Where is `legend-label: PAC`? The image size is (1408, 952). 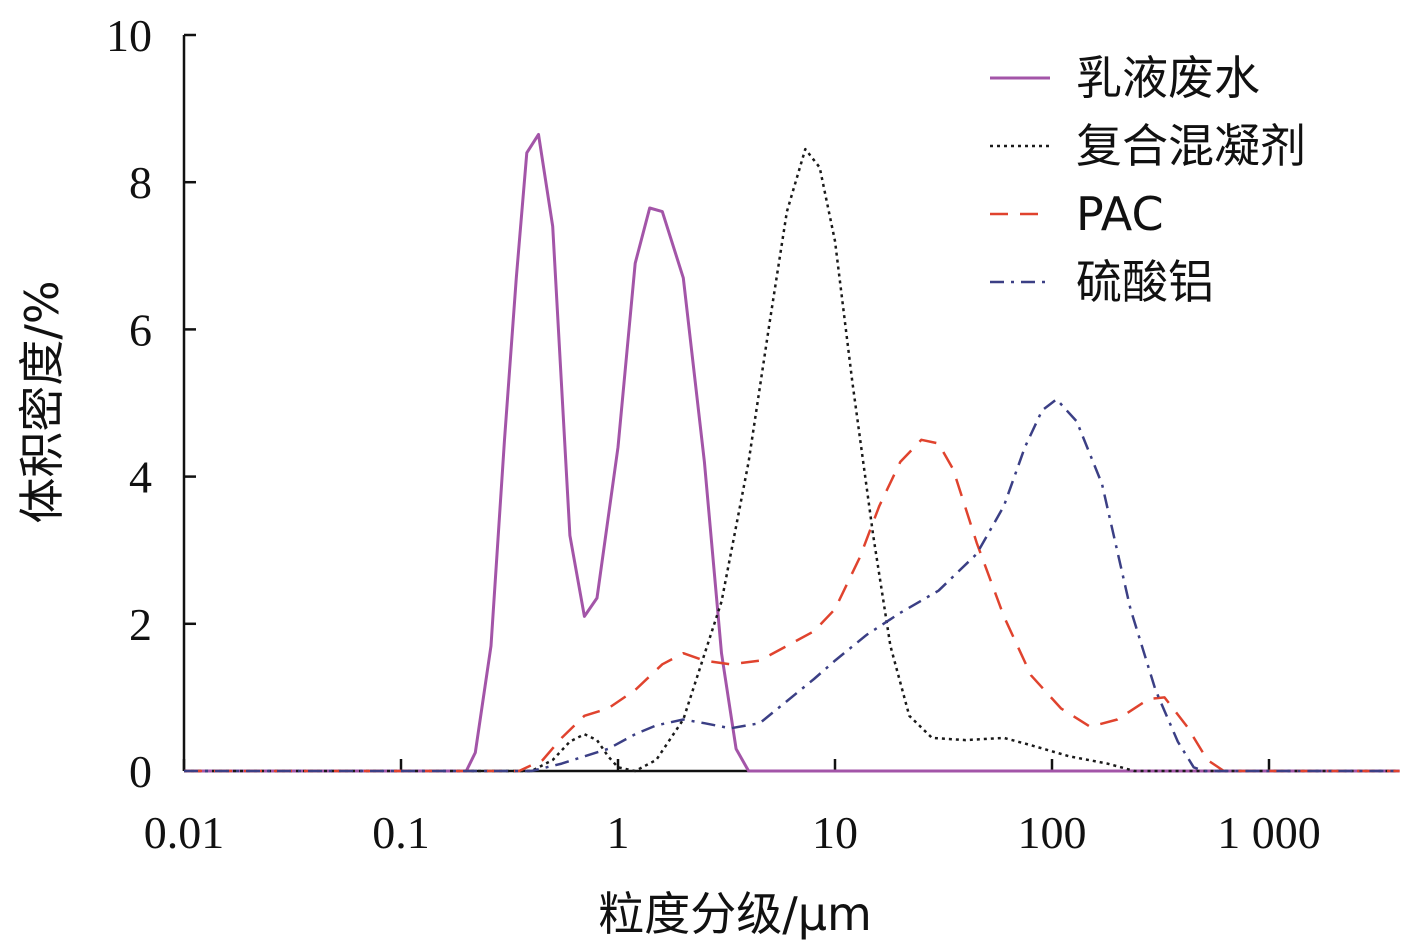 legend-label: PAC is located at coordinates (1120, 214).